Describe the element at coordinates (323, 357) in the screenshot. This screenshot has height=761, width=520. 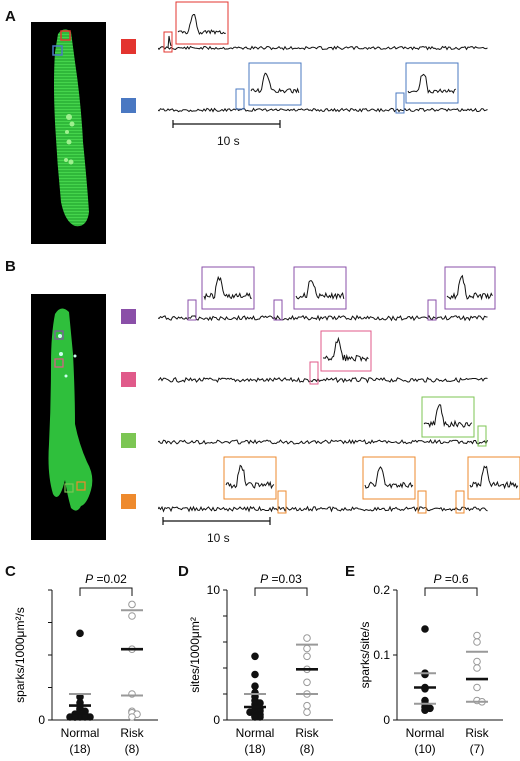
I see `trace-b-pink` at that location.